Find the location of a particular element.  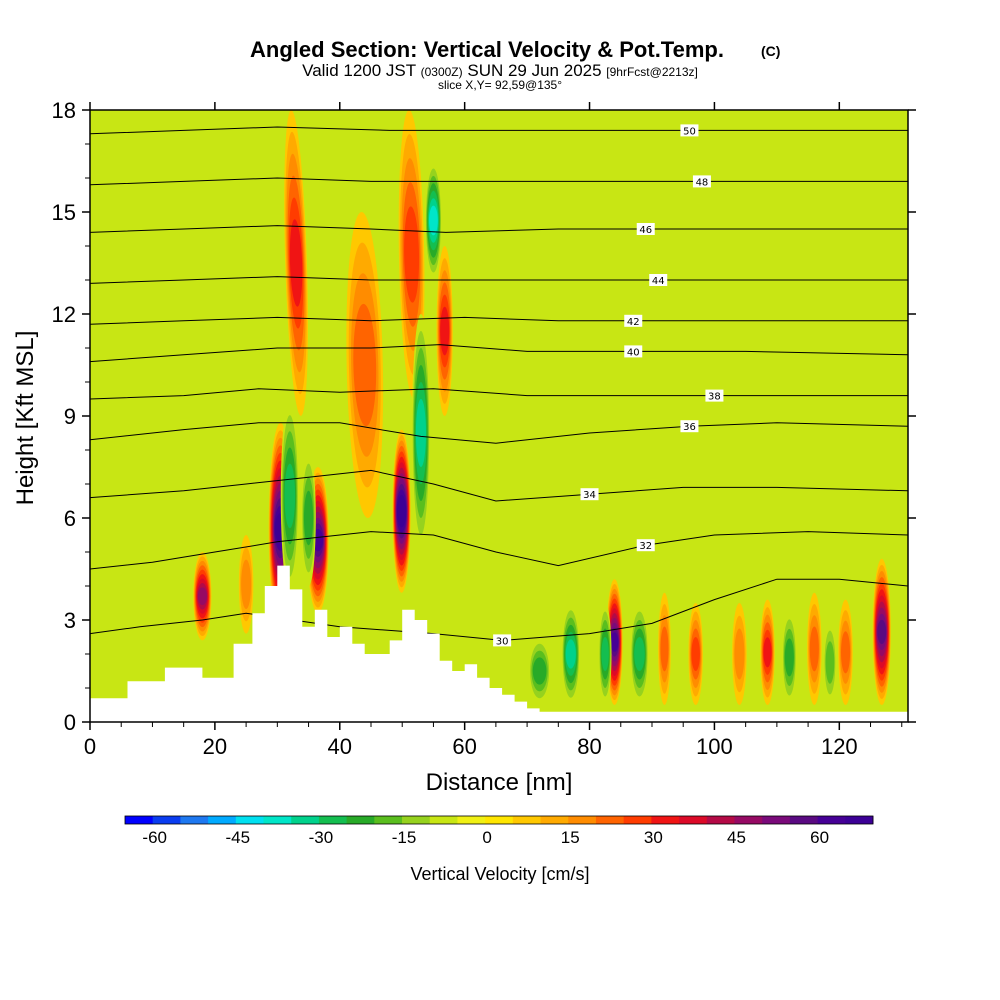

colorbar-tick-label: 45 is located at coordinates (736, 837).